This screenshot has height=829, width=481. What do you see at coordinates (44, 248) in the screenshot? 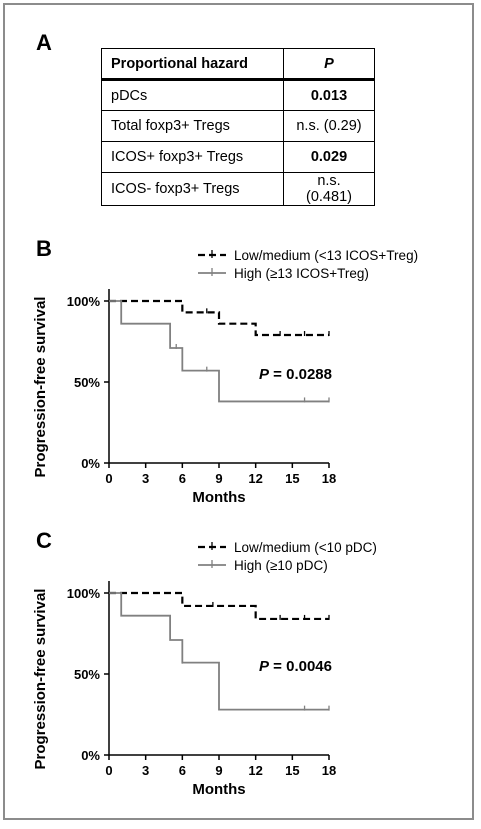
I see `panel-letter: B` at bounding box center [44, 248].